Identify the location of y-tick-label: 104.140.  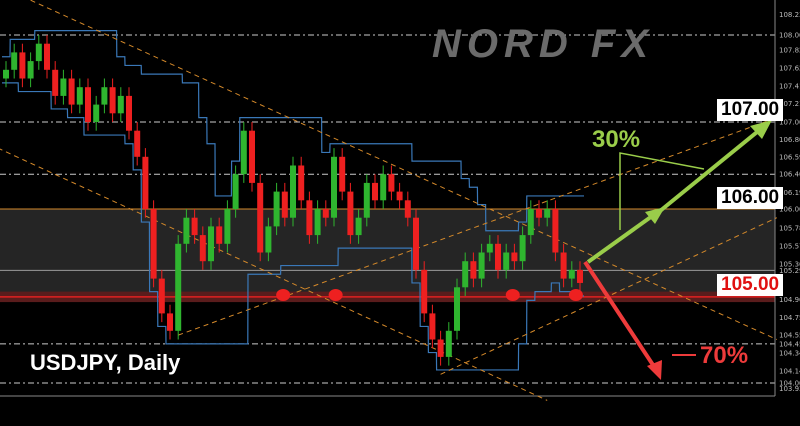
(789, 371).